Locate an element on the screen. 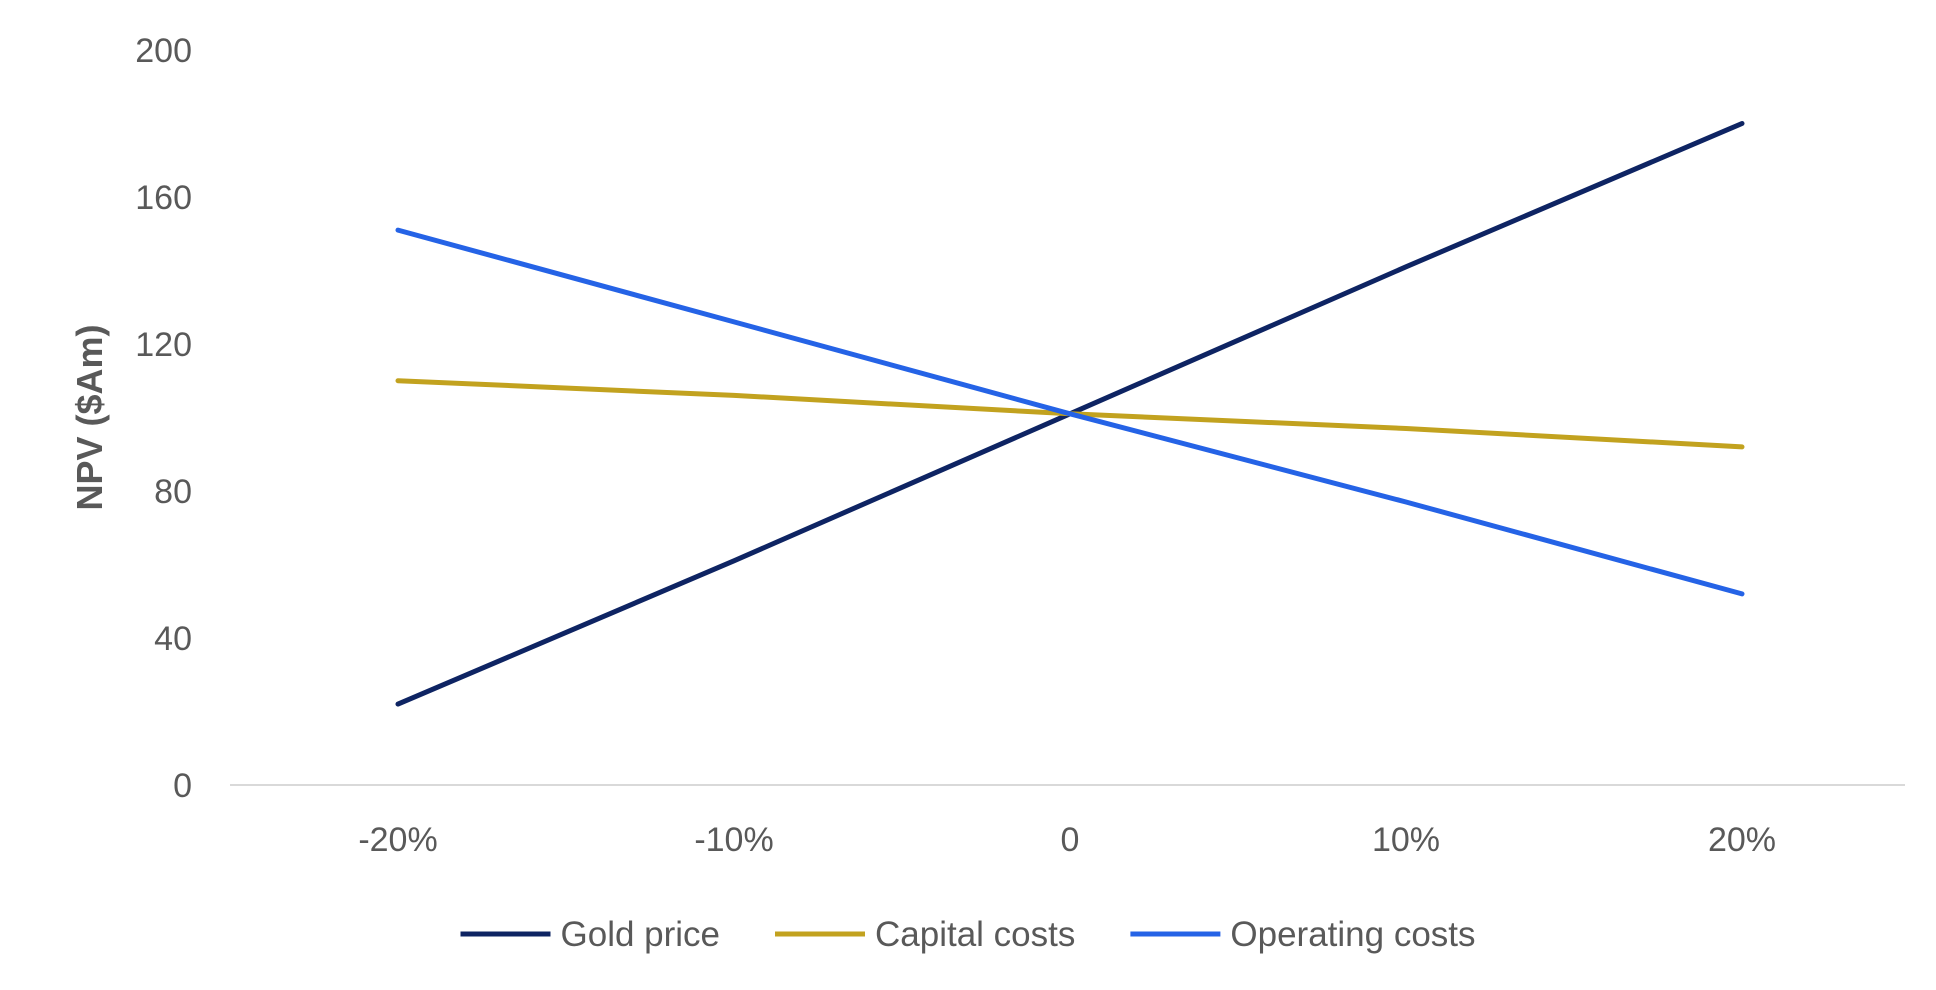  y-tick-label: 160 is located at coordinates (163, 198).